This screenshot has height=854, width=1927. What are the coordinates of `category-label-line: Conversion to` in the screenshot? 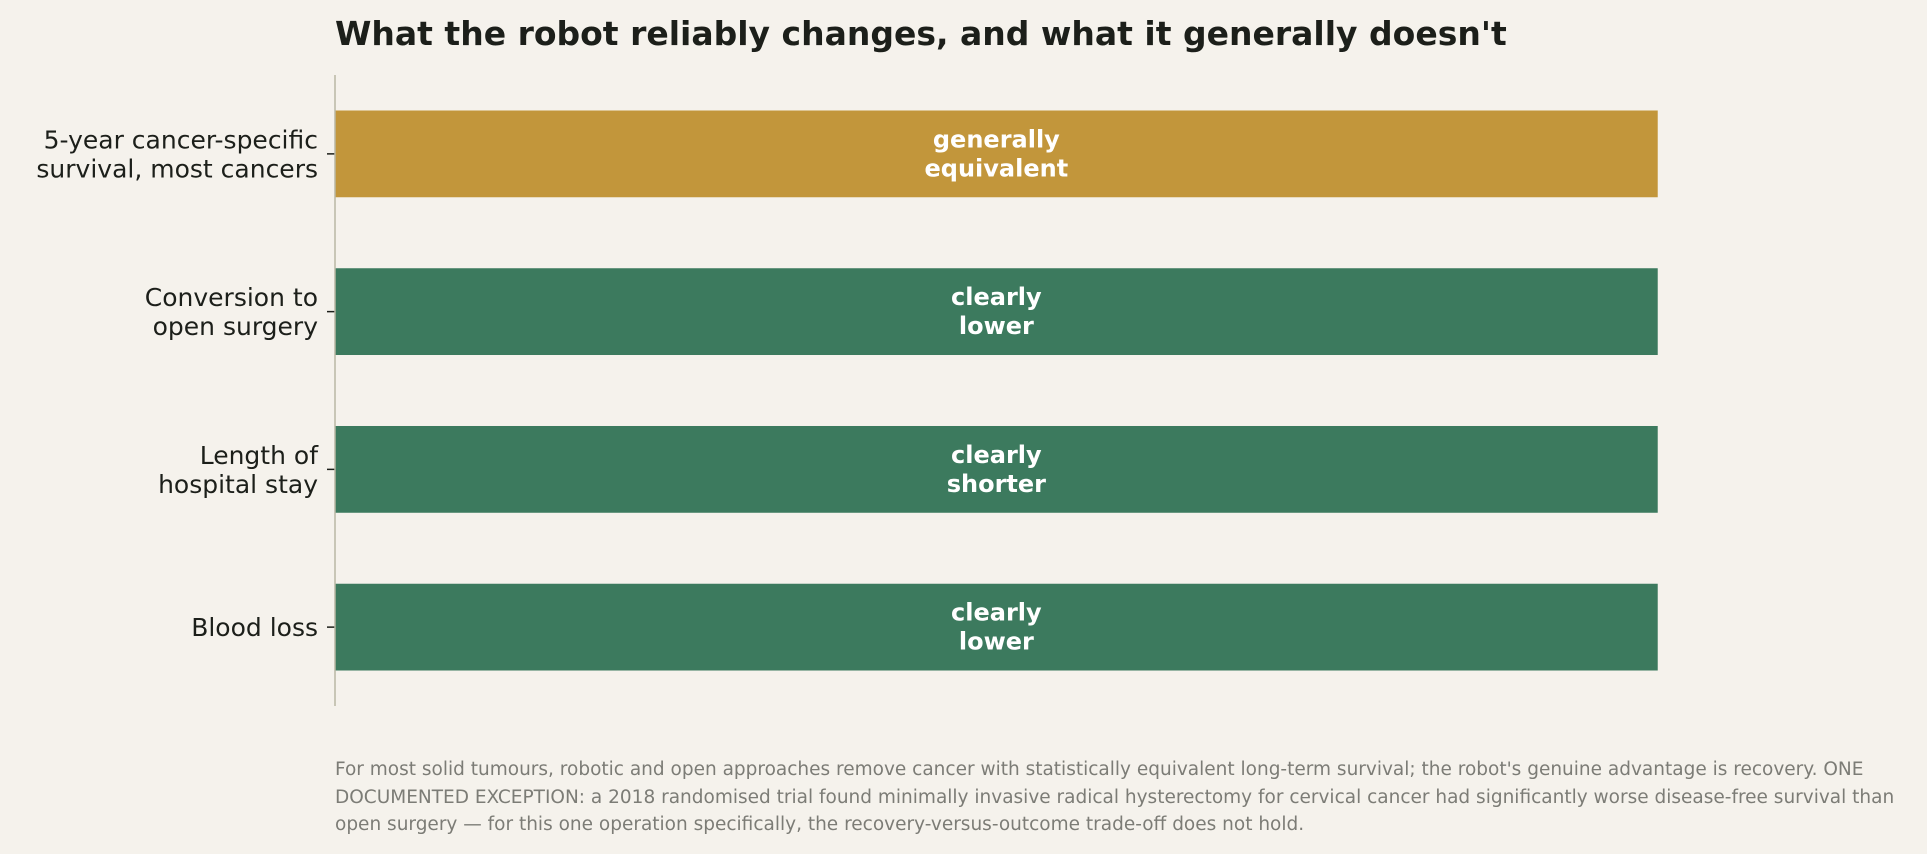 It's located at (231, 297).